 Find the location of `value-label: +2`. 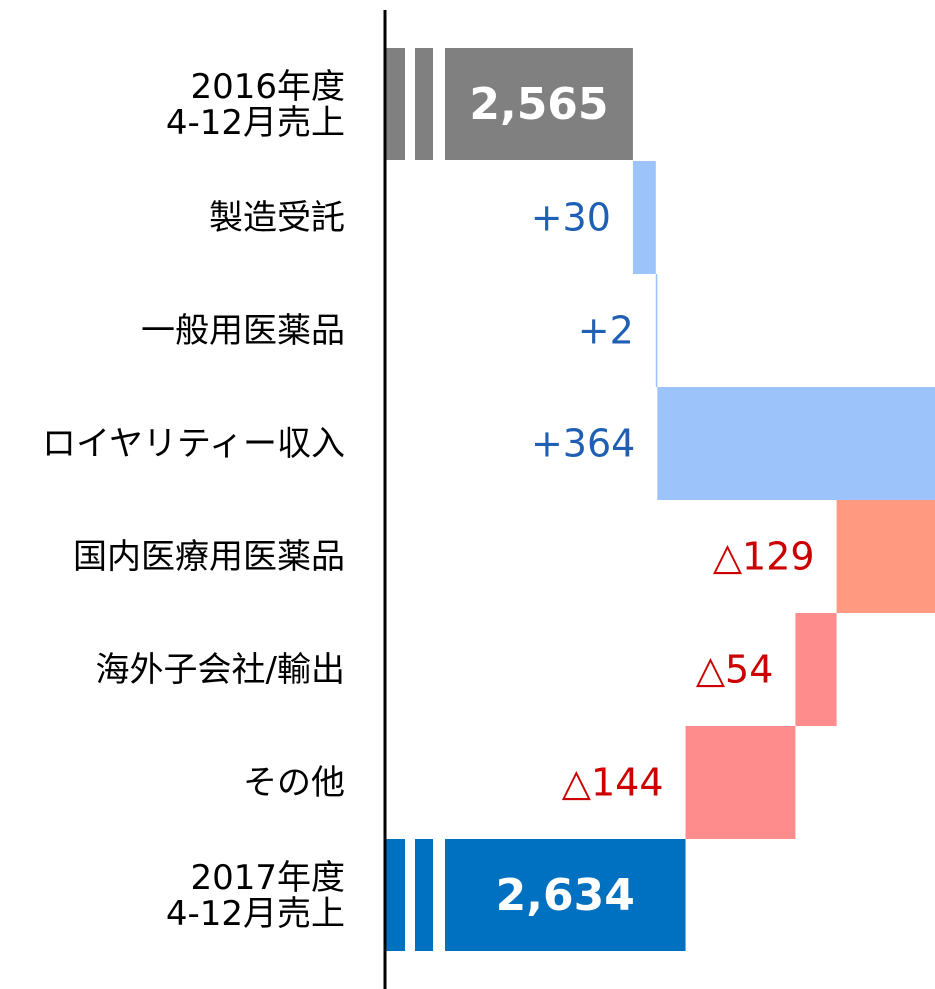

value-label: +2 is located at coordinates (606, 331).